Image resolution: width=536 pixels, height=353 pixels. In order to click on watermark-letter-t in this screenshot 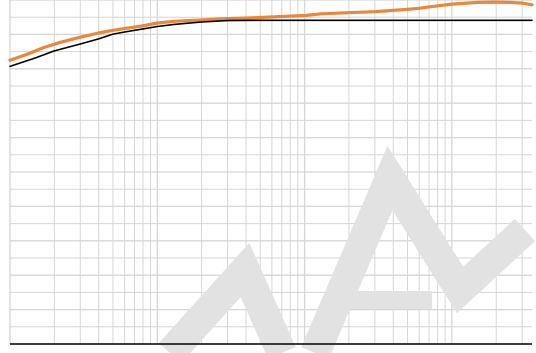, I will do `click(227, 297)`.